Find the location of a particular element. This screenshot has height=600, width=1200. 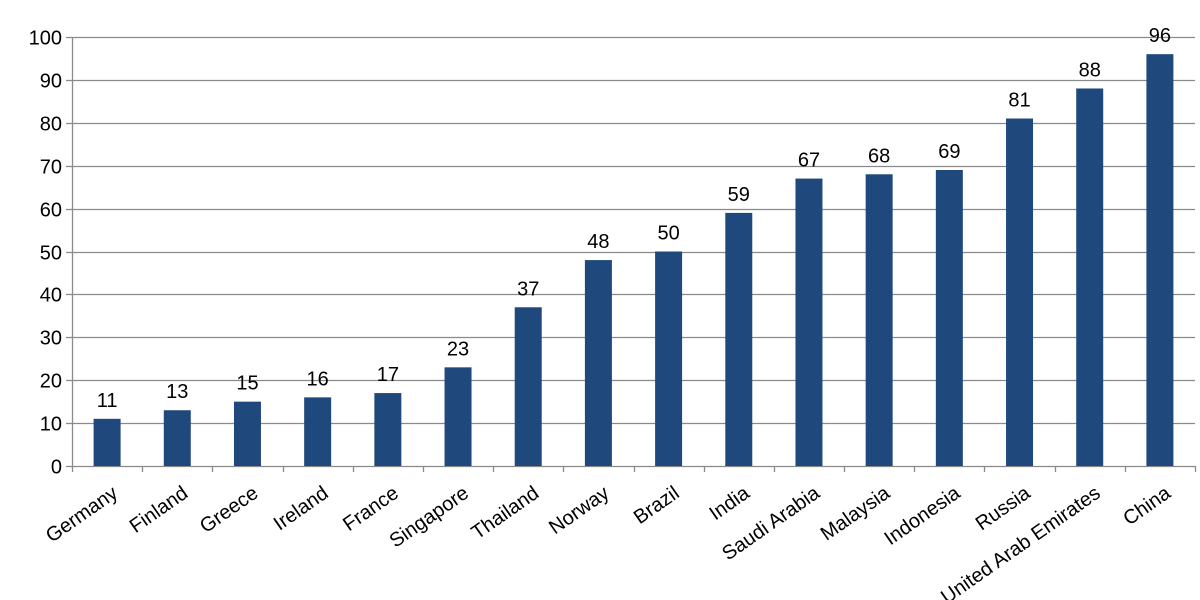

data-label: 11 is located at coordinates (107, 401).